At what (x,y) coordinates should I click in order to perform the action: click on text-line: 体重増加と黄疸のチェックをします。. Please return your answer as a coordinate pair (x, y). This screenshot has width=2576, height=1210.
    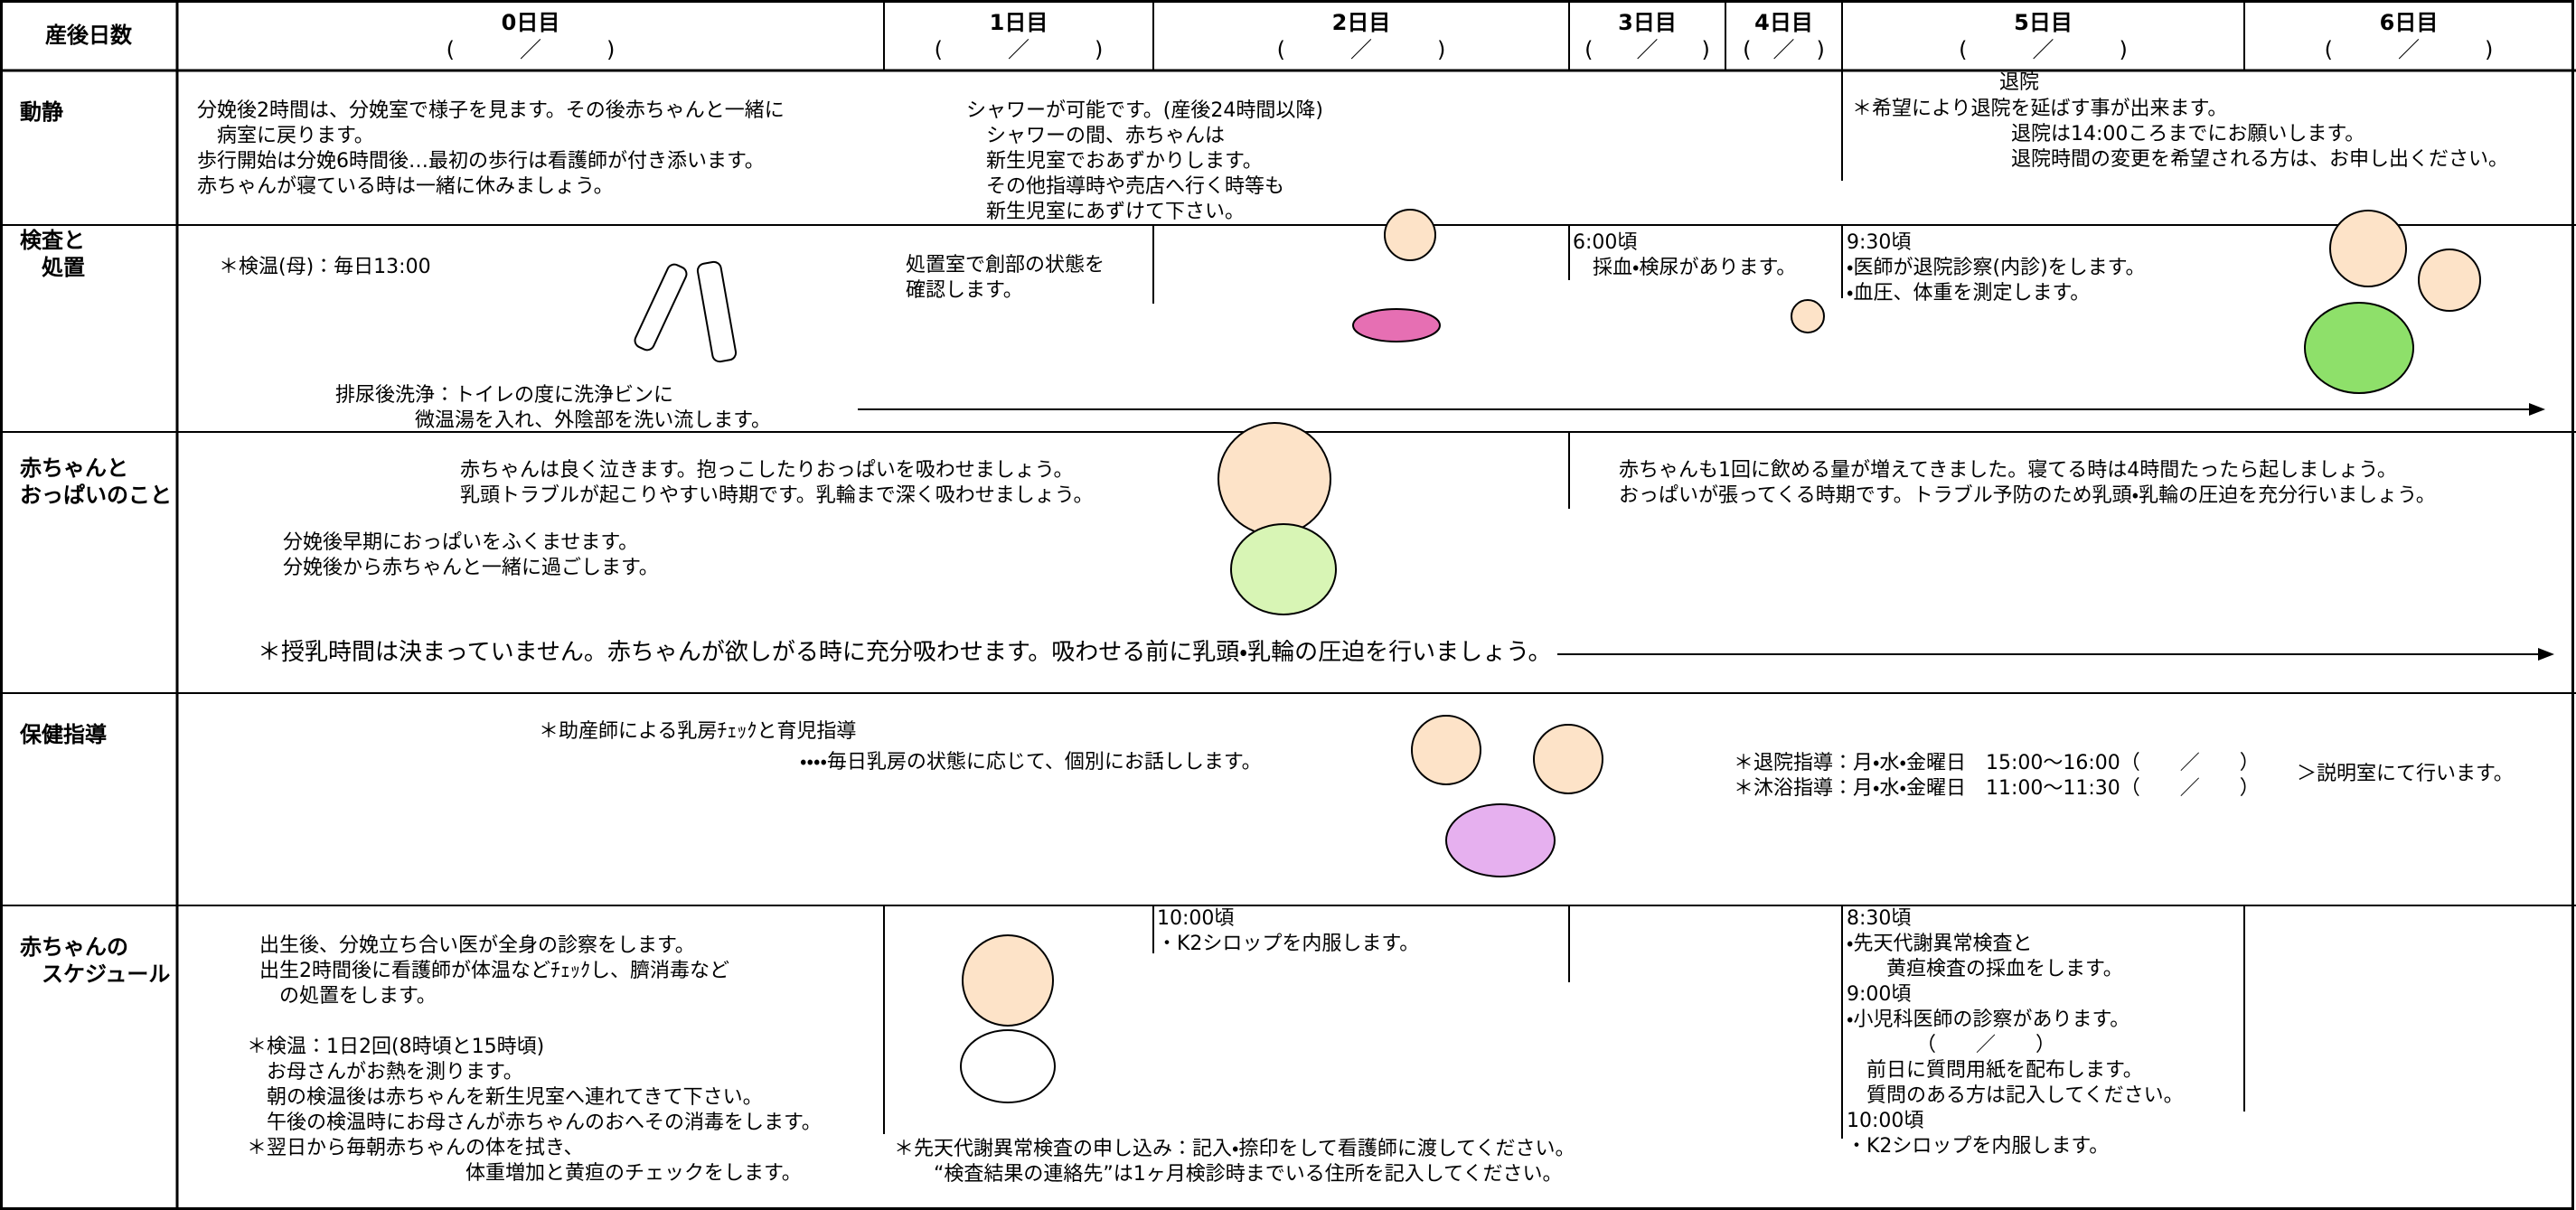
    Looking at the image, I should click on (524, 1173).